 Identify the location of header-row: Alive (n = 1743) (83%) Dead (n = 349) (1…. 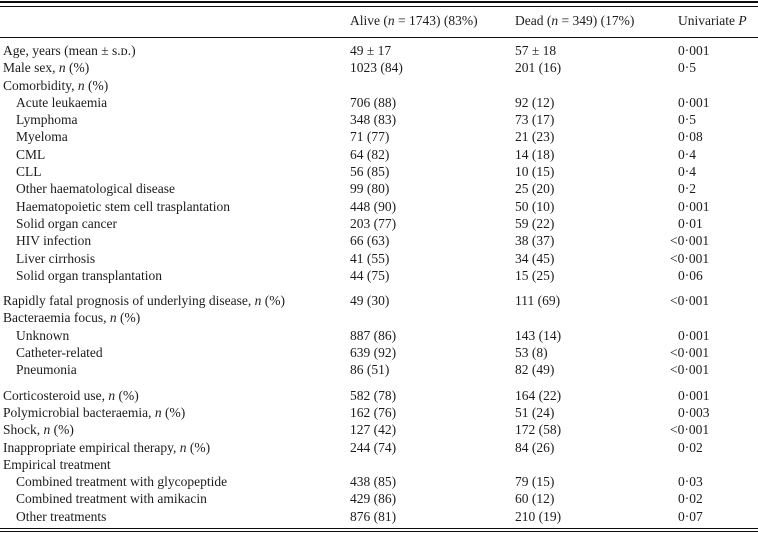
(379, 22).